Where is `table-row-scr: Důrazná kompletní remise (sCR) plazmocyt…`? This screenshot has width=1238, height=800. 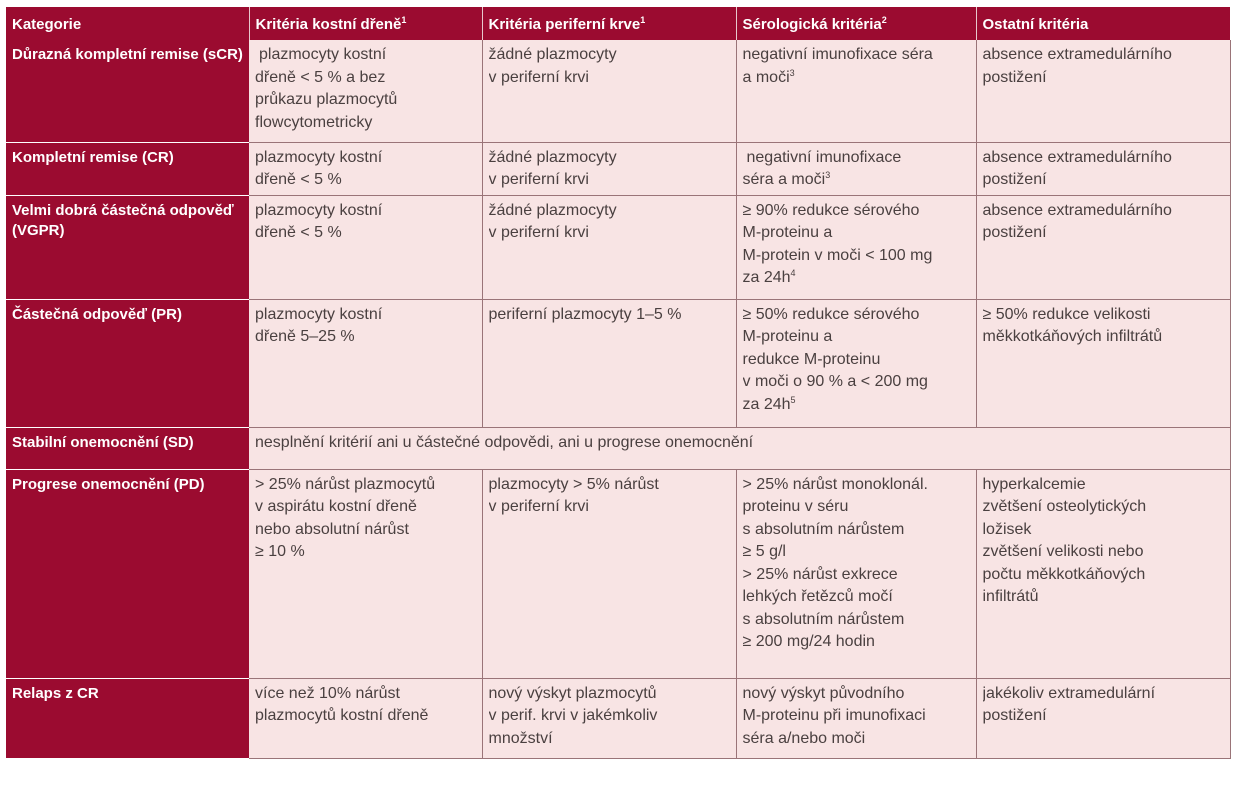 table-row-scr: Důrazná kompletní remise (sCR) plazmocyt… is located at coordinates (618, 91).